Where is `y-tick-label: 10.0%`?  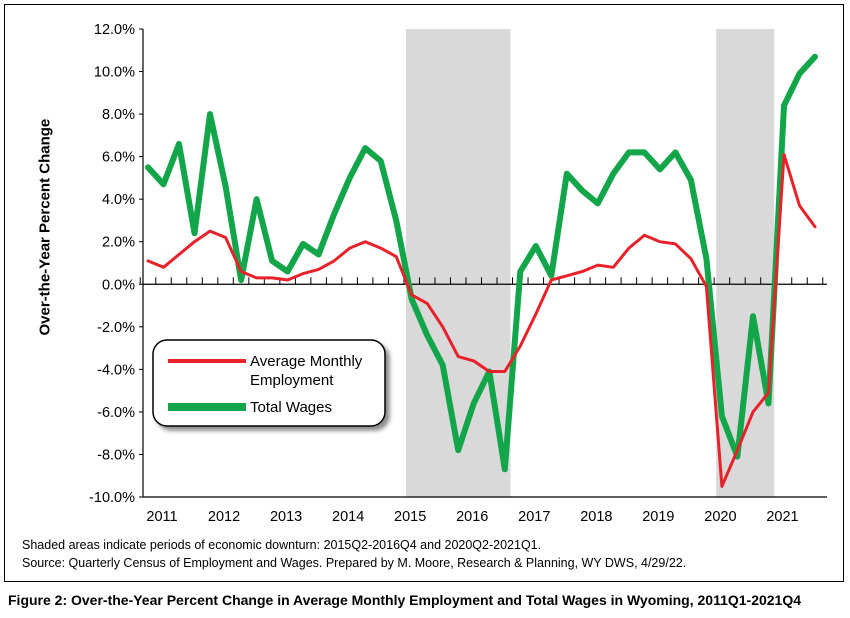 y-tick-label: 10.0% is located at coordinates (114, 73).